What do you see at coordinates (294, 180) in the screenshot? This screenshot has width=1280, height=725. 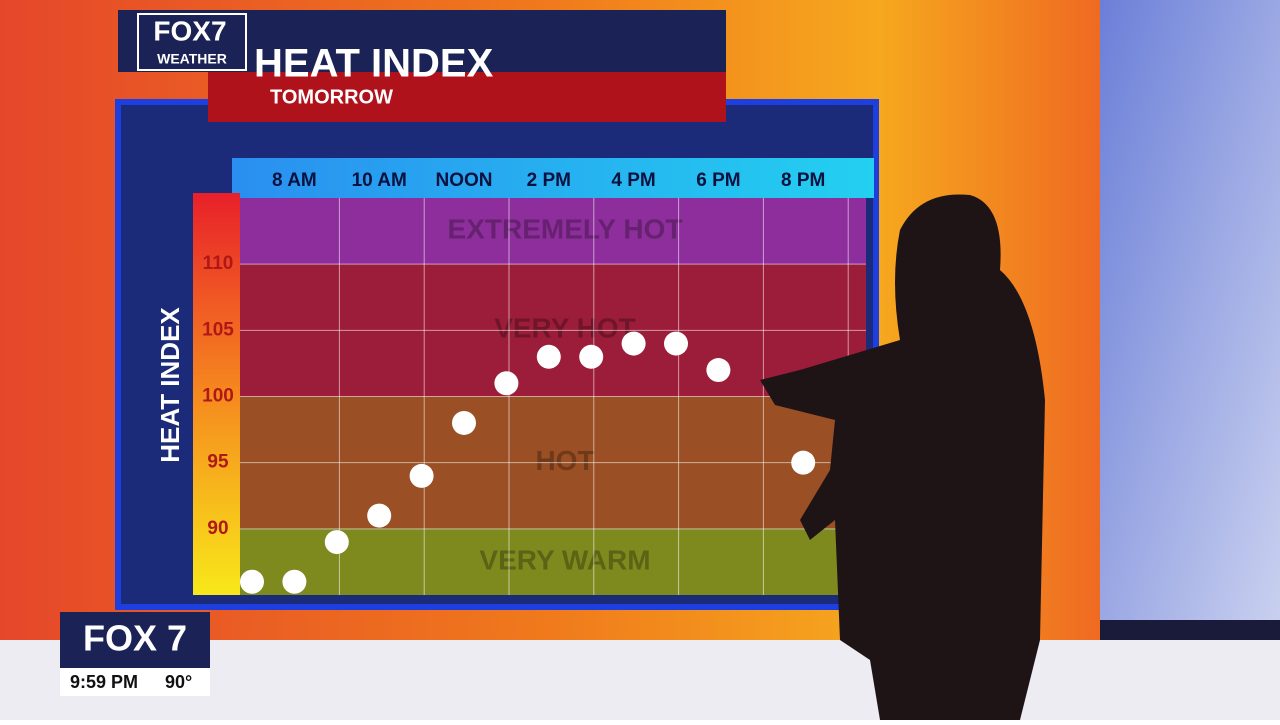 I see `x-tick-label: 8 AM` at bounding box center [294, 180].